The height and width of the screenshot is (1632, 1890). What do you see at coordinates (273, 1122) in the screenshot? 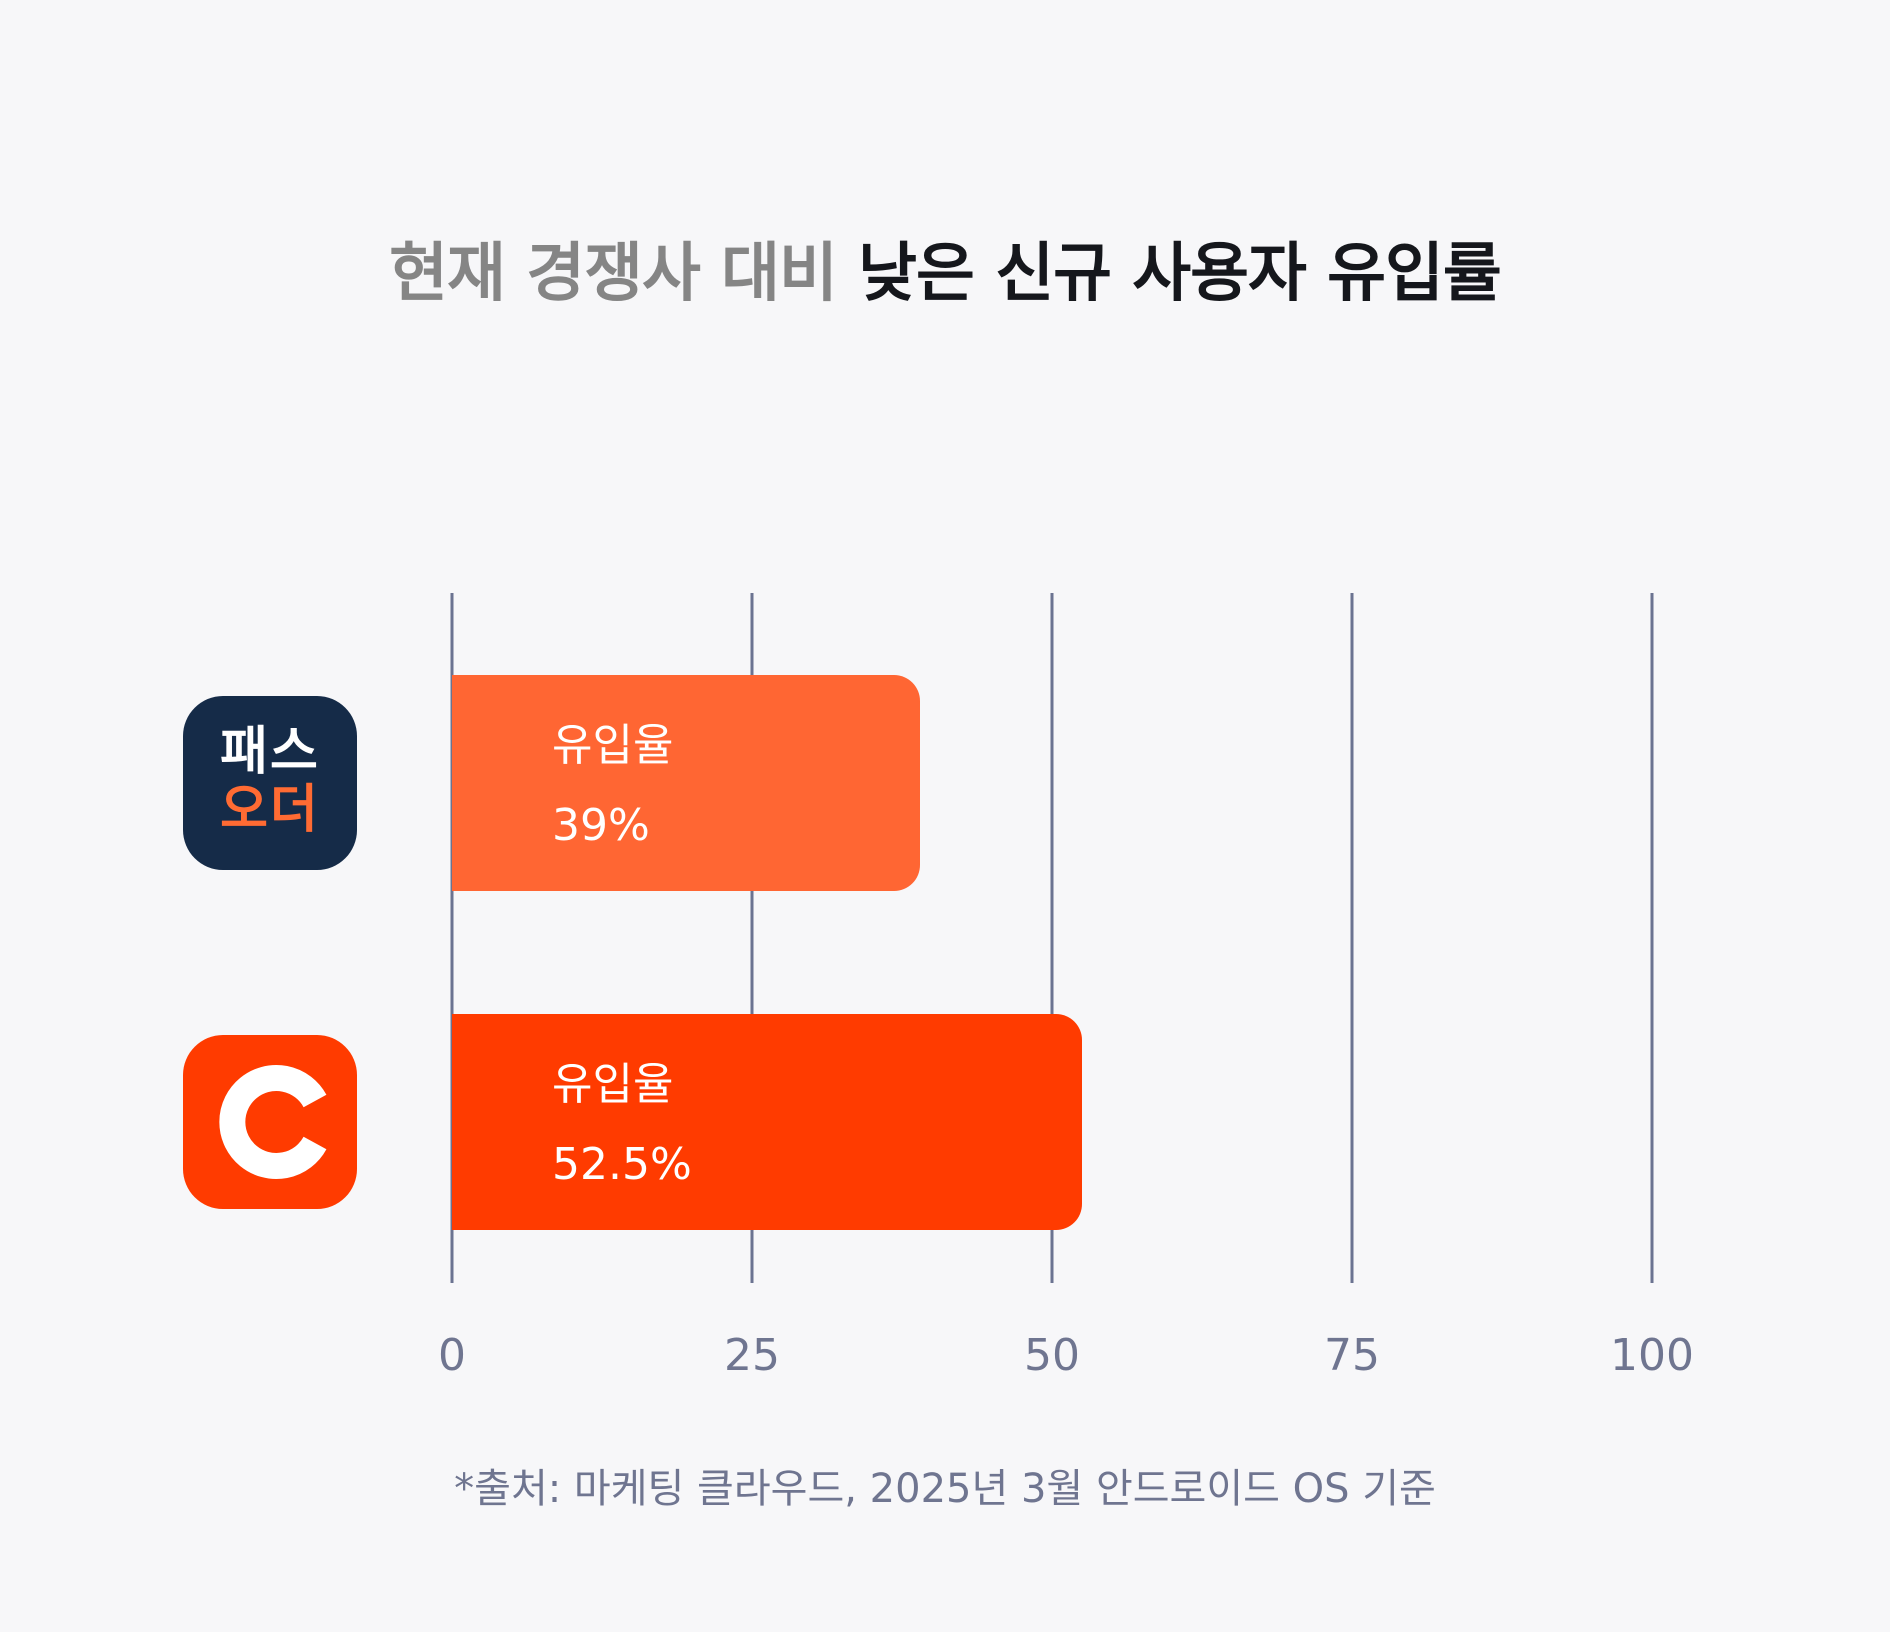
I see `c-letter-icon` at bounding box center [273, 1122].